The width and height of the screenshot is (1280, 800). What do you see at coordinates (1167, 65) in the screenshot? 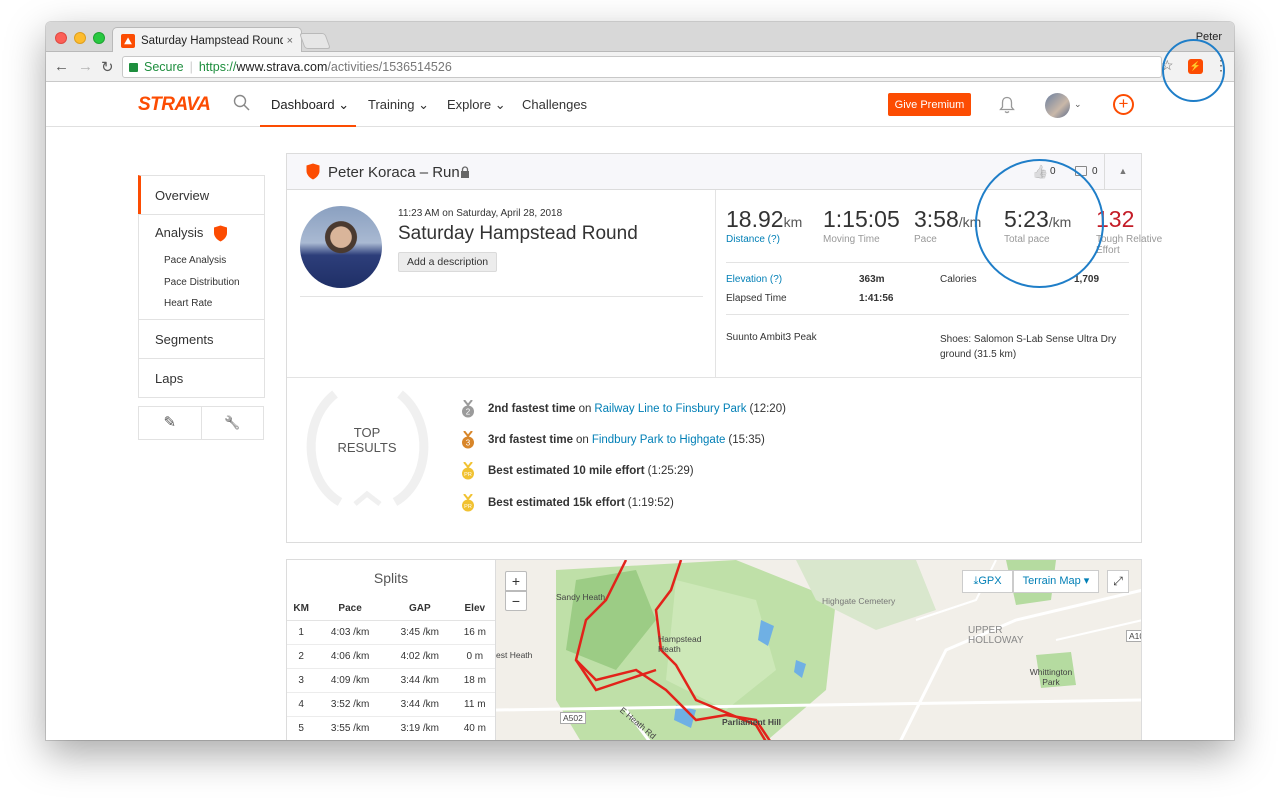
I see `bookmark-star-icon: ☆` at bounding box center [1167, 65].